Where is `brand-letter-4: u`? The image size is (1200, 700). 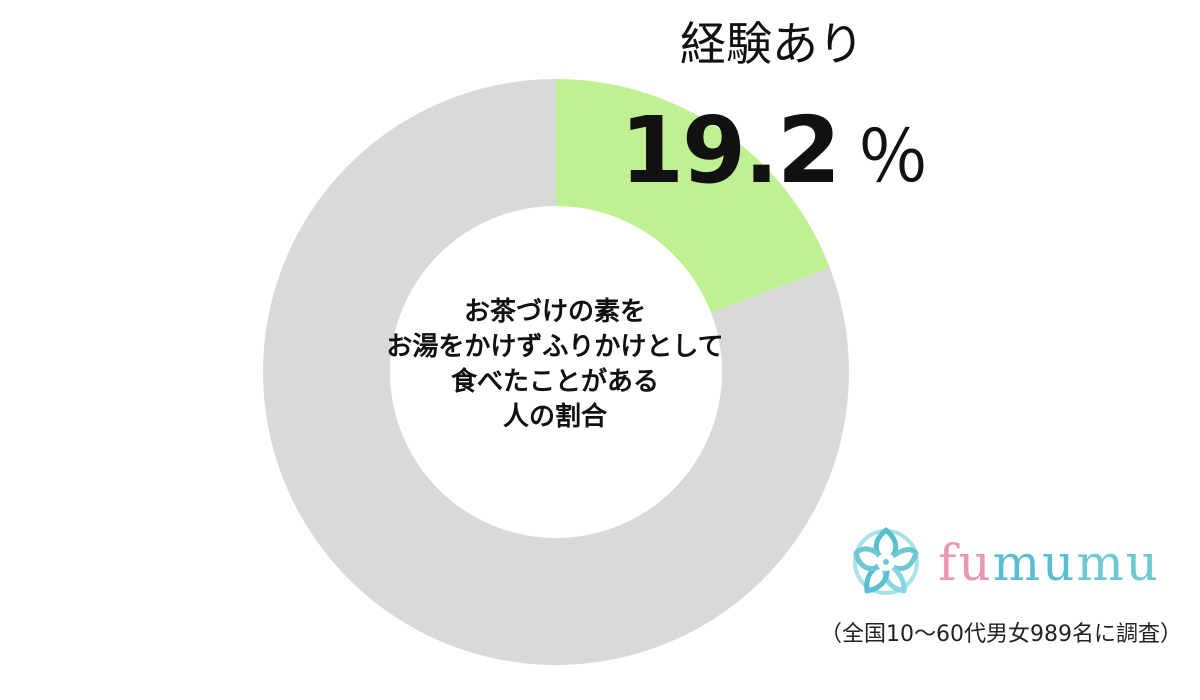 brand-letter-4: u is located at coordinates (1059, 563).